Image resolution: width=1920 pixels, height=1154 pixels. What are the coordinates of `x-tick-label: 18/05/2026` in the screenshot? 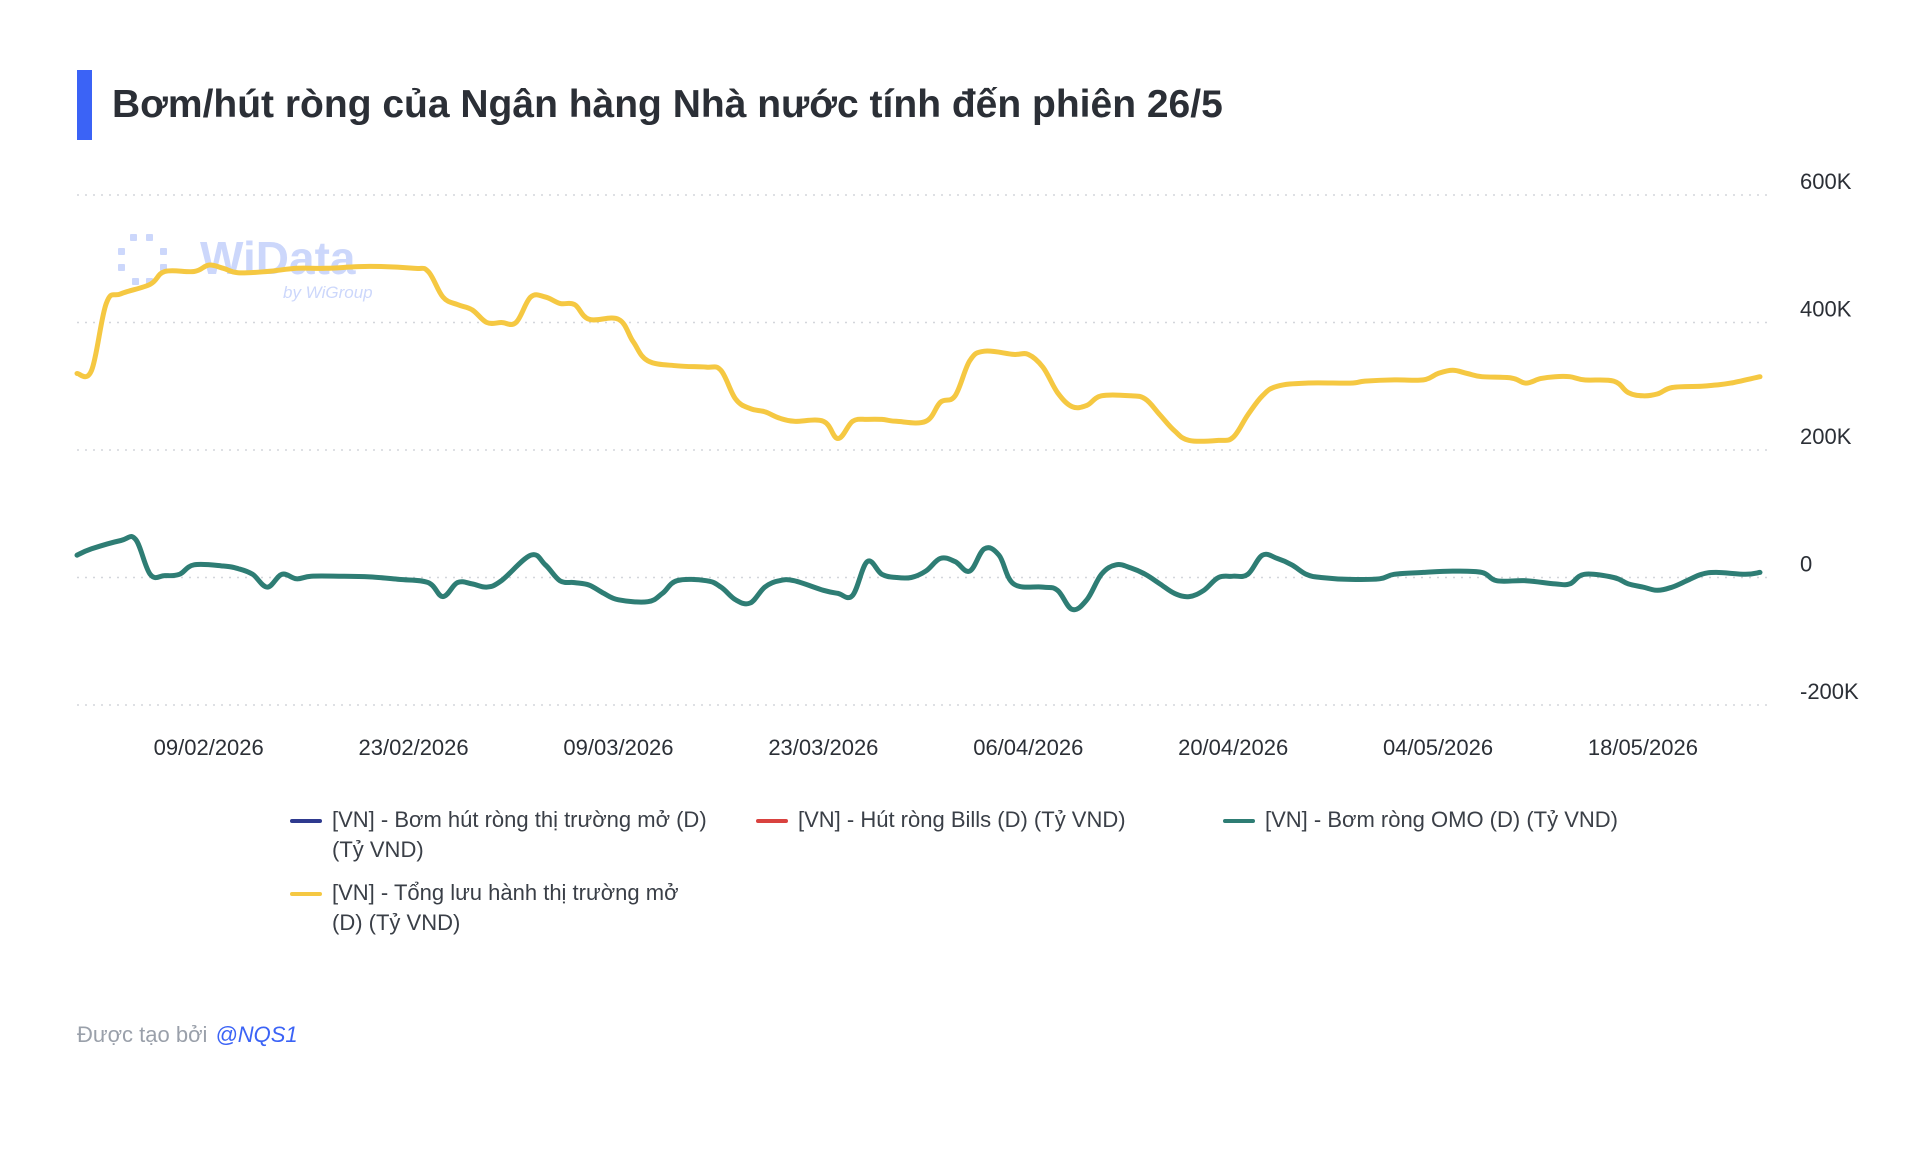 It's located at (1643, 747).